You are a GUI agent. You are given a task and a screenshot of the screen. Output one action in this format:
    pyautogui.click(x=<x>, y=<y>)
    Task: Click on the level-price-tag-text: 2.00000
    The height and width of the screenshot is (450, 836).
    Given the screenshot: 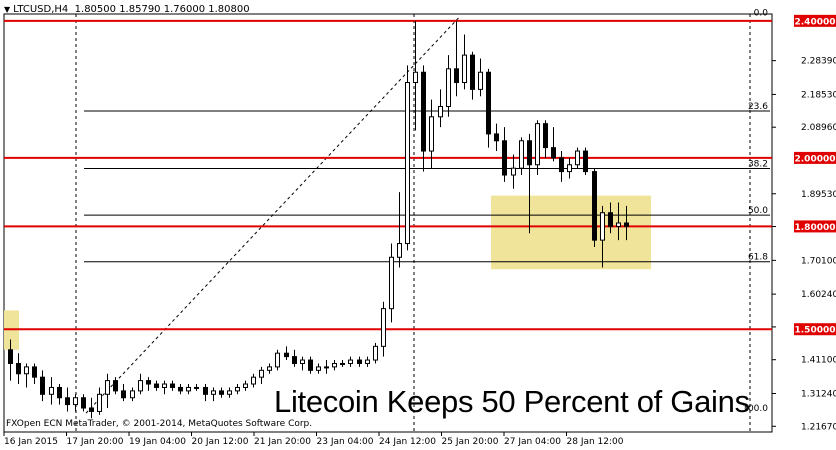 What is the action you would take?
    pyautogui.click(x=815, y=159)
    